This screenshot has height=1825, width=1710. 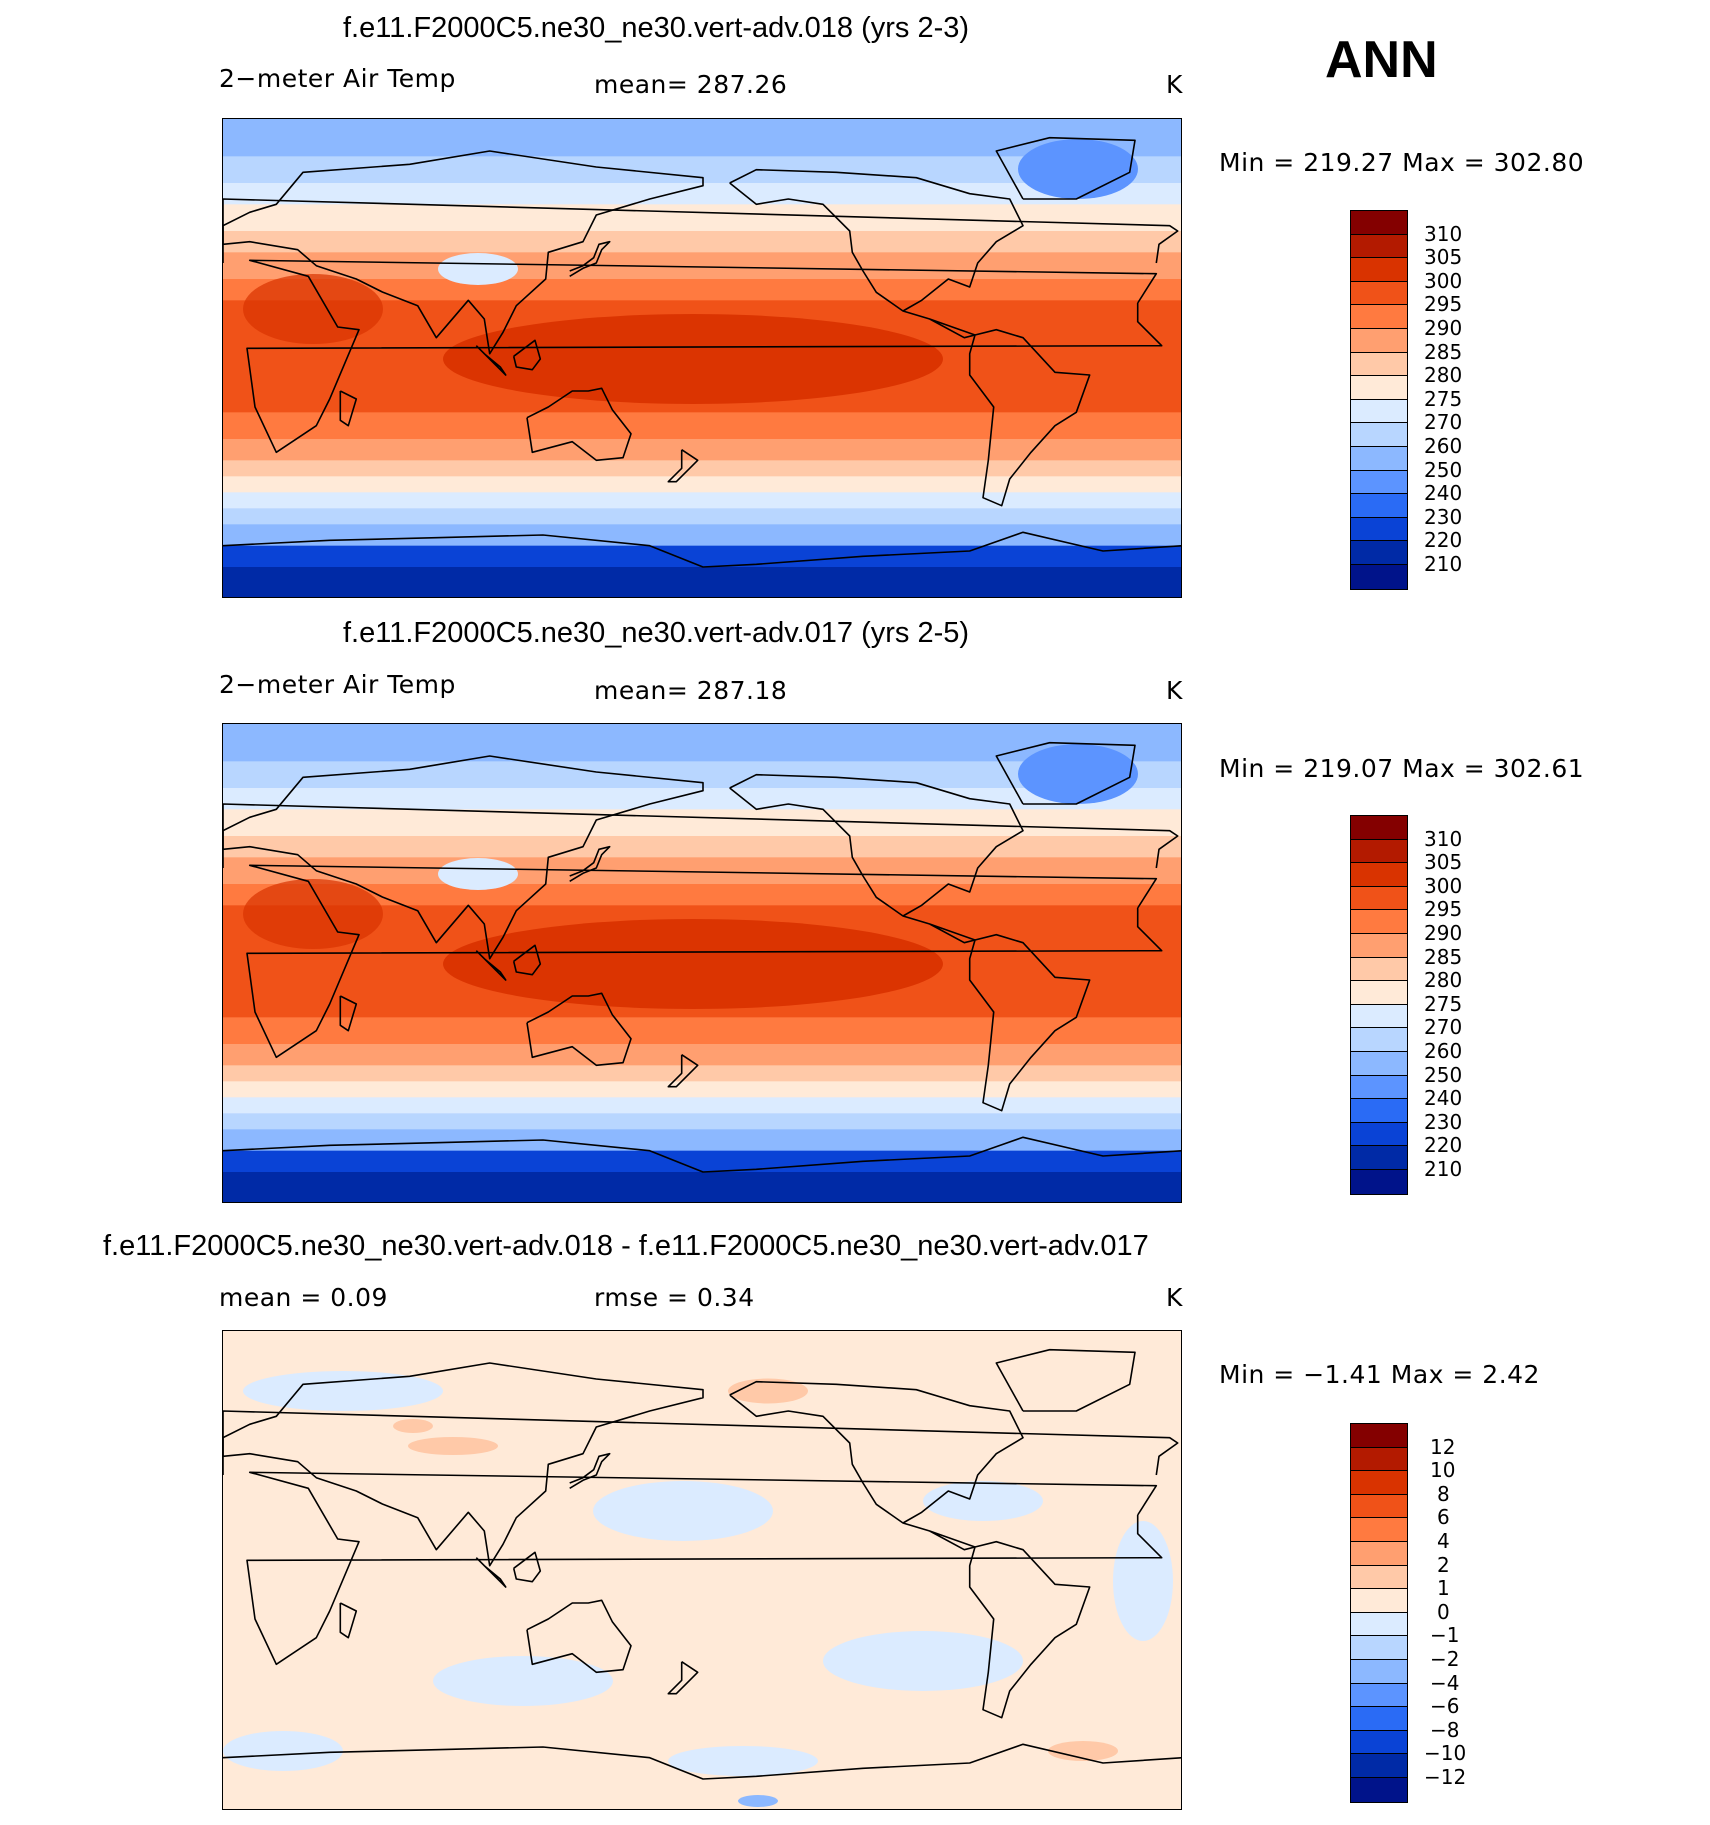 What do you see at coordinates (1445, 1635) in the screenshot?
I see `colorbar-tick-label: −1` at bounding box center [1445, 1635].